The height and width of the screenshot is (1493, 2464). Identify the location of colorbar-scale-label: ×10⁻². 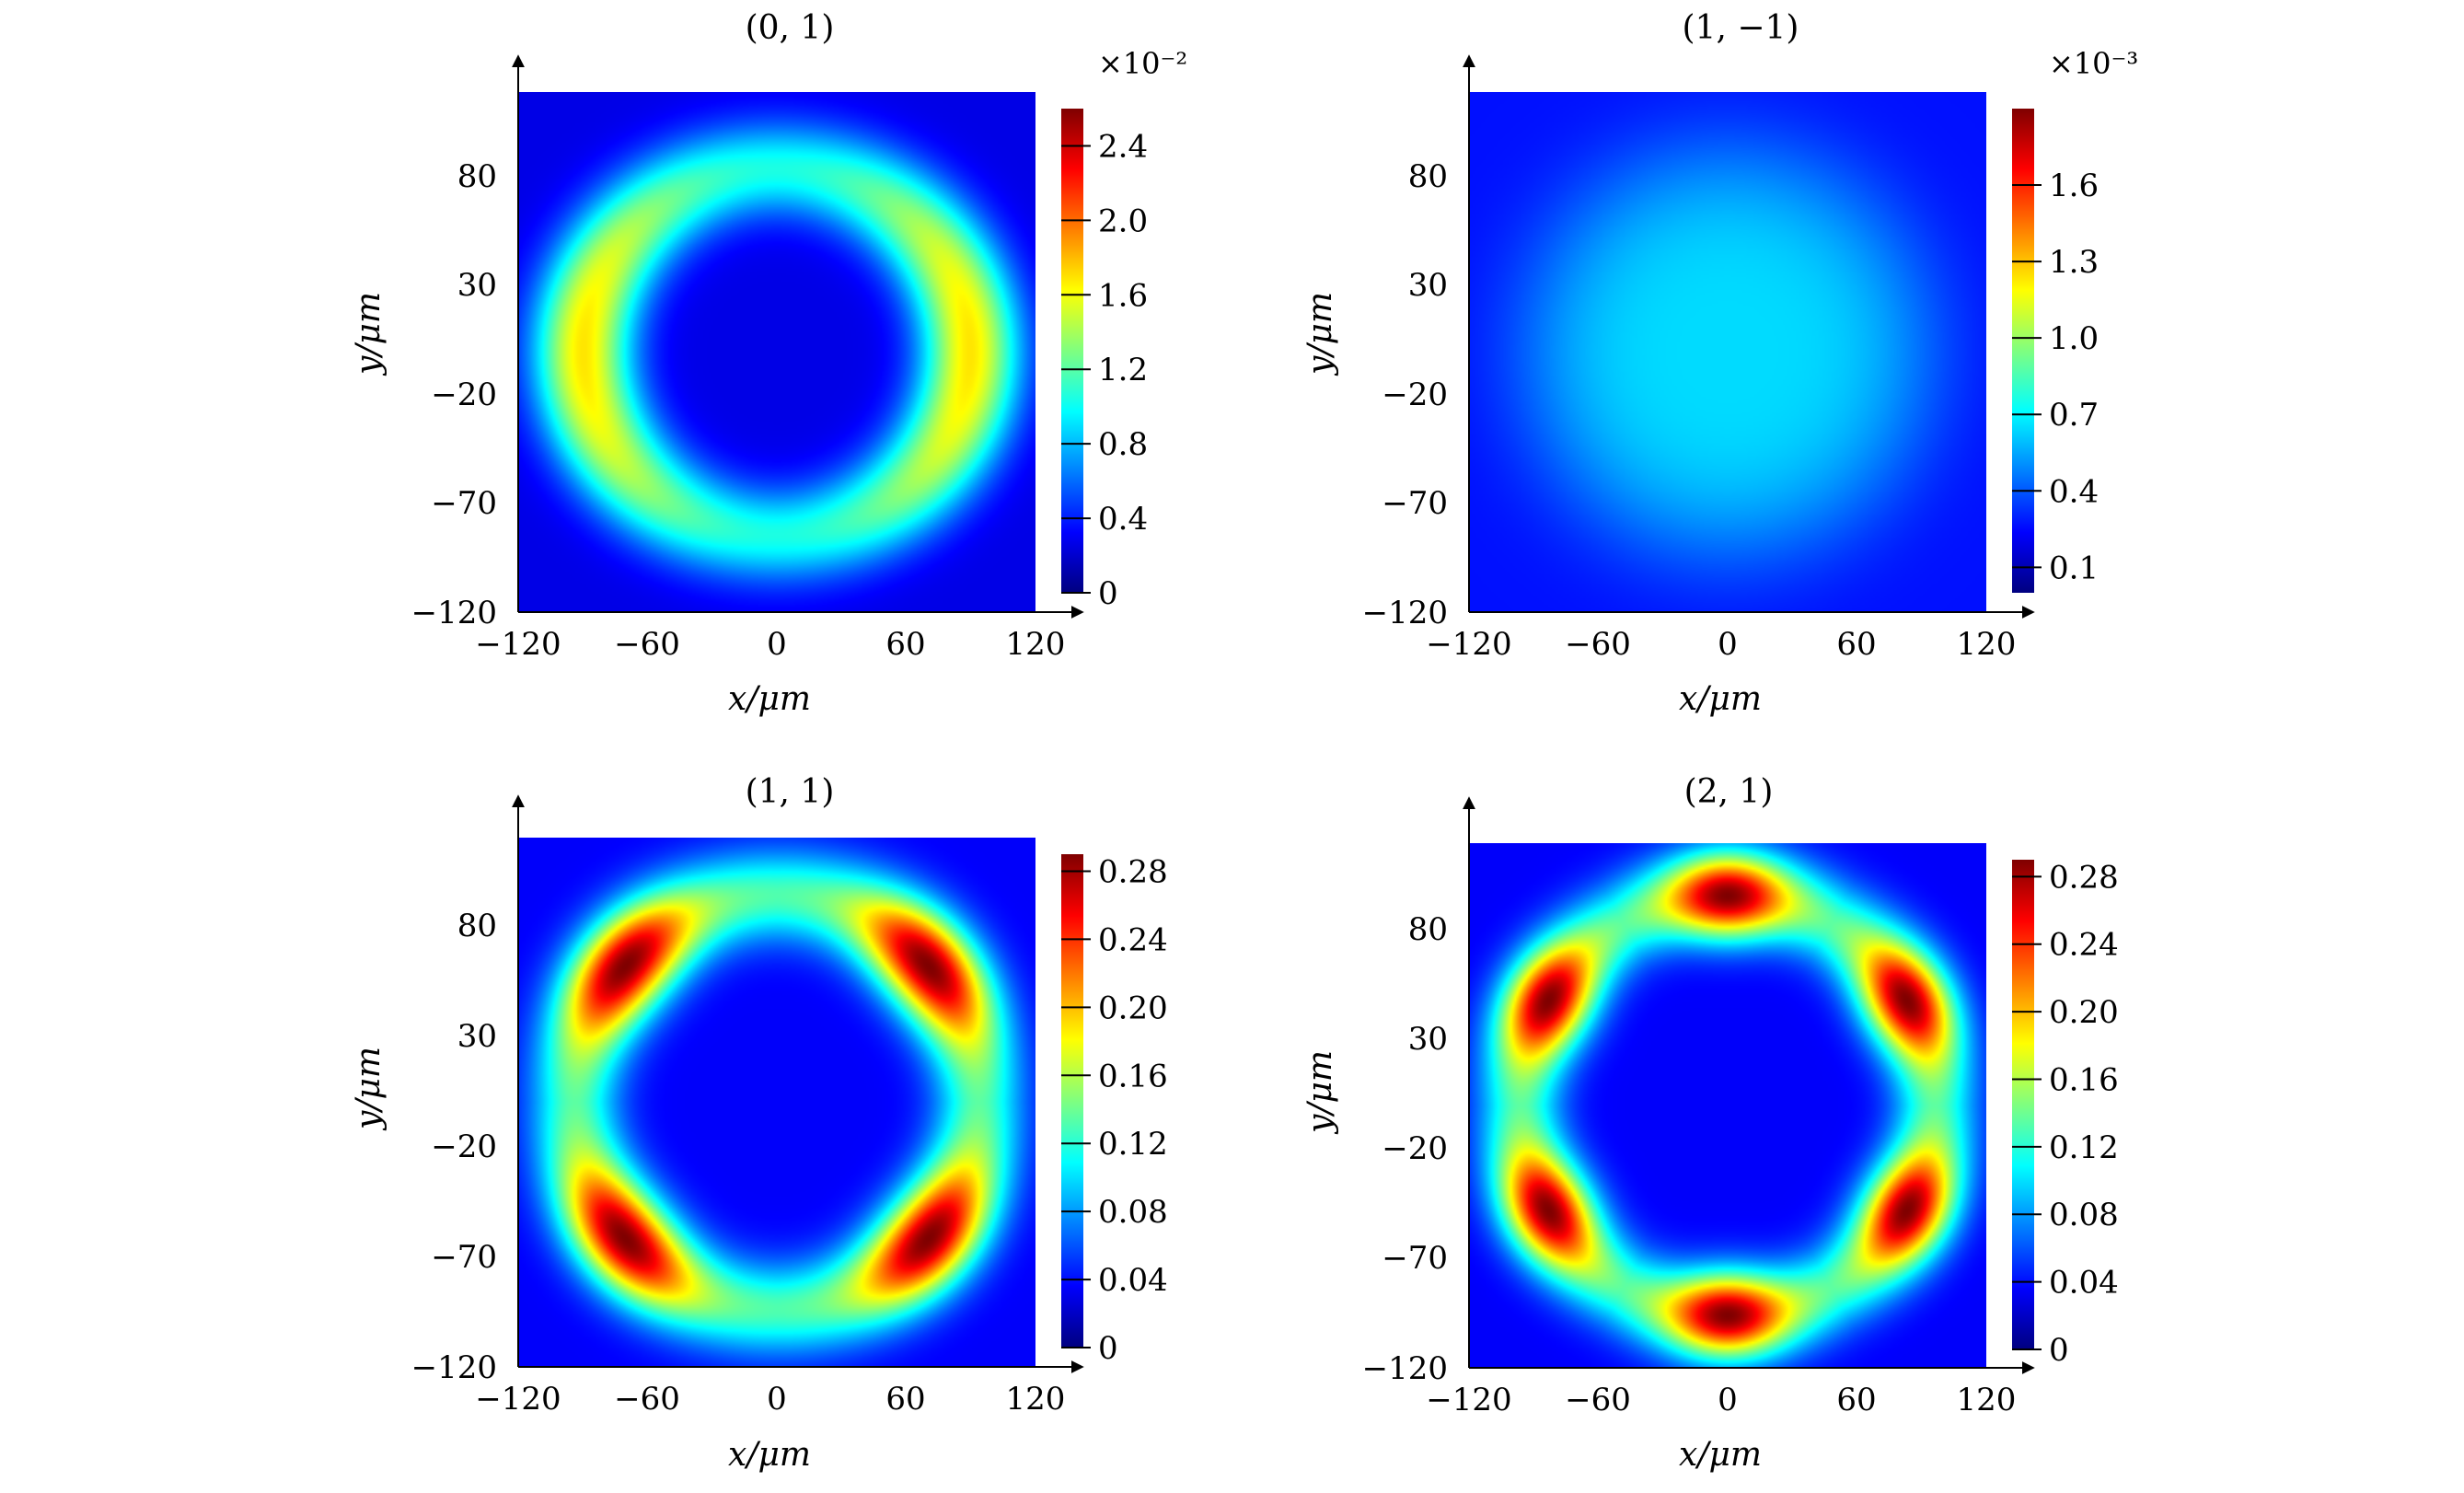
(1142, 63).